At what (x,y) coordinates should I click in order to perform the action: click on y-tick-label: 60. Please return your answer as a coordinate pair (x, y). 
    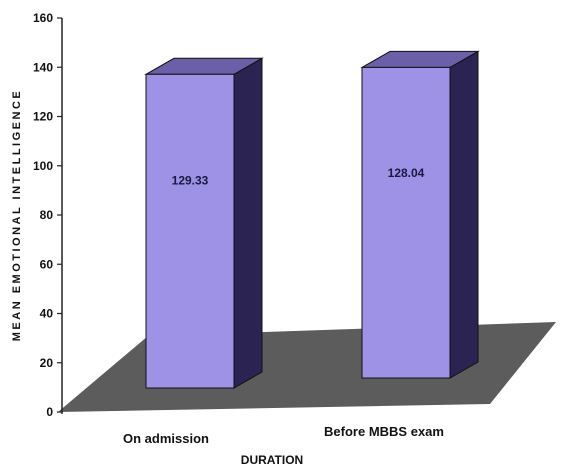
    Looking at the image, I should click on (47, 264).